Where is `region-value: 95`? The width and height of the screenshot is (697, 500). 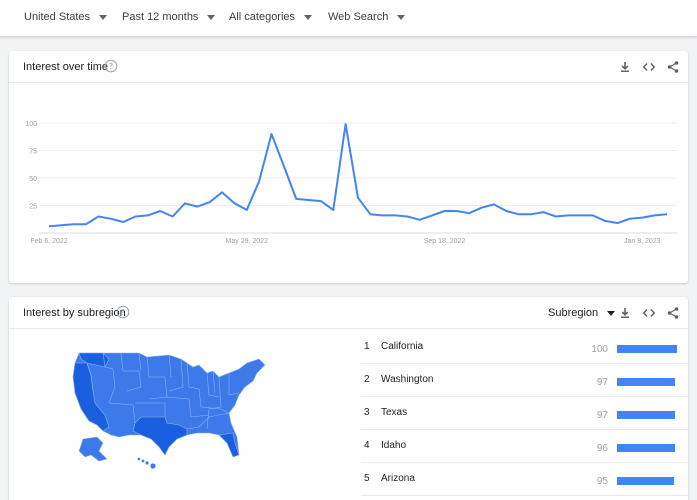
region-value: 95 is located at coordinates (602, 481).